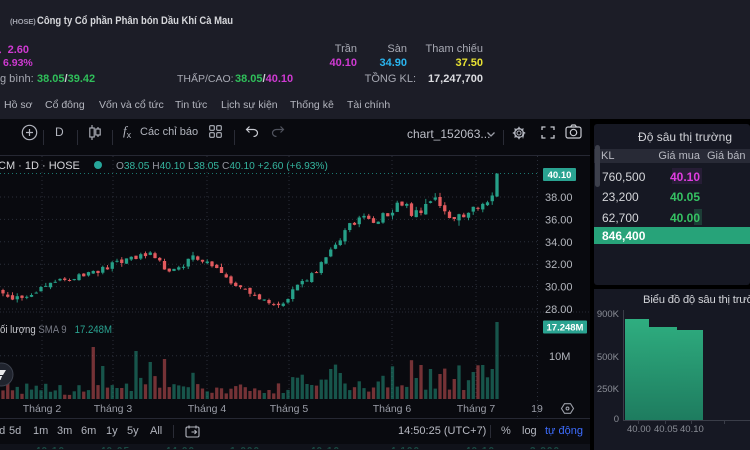 This screenshot has width=750, height=450. What do you see at coordinates (560, 175) in the screenshot?
I see `svg-text: 40.10` at bounding box center [560, 175].